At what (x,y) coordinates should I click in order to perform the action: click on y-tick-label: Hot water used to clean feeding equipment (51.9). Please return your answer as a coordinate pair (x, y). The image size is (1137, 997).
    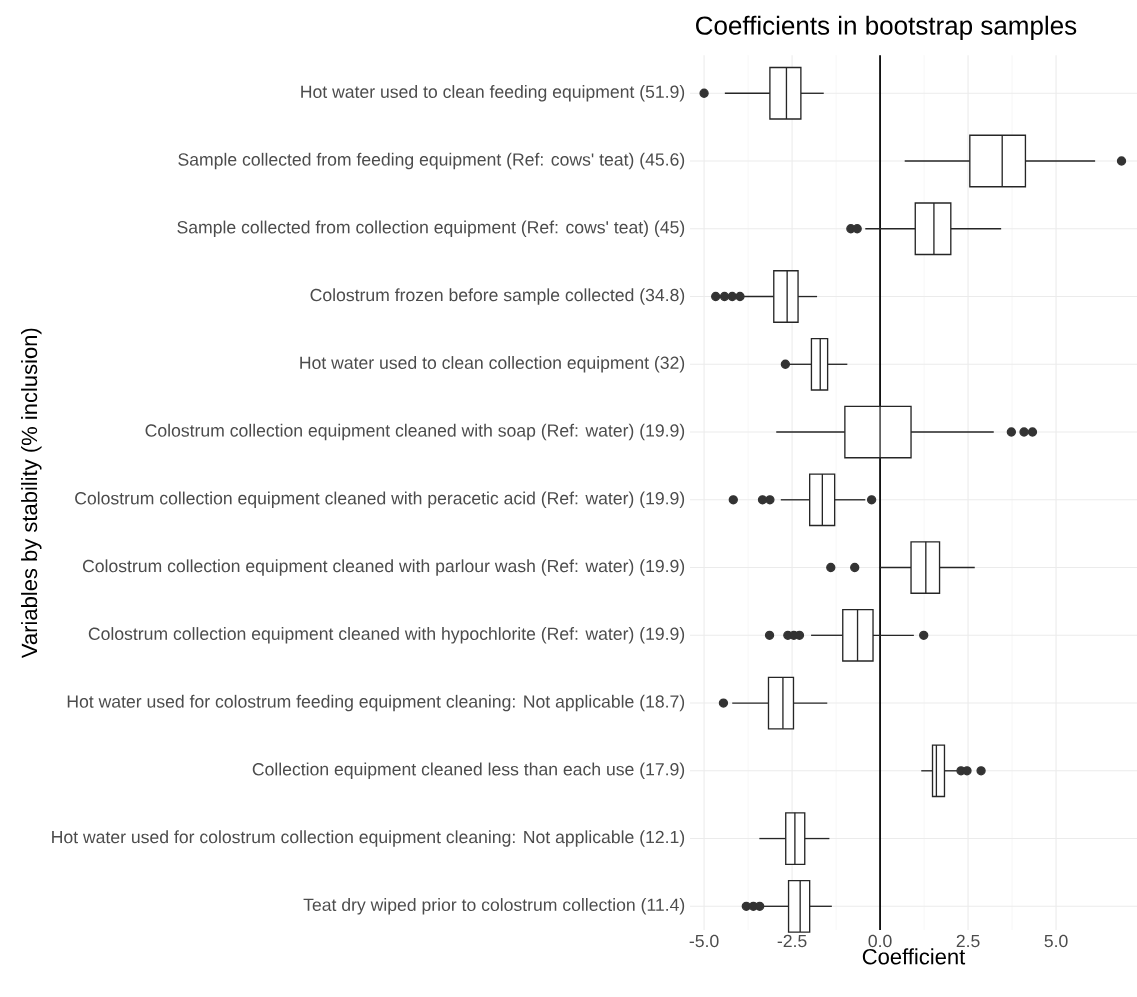
    Looking at the image, I should click on (493, 93).